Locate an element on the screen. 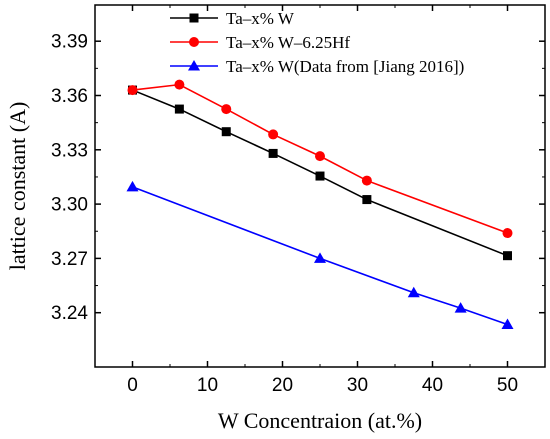 Image resolution: width=550 pixels, height=439 pixels. legend-item: Ta–x% W(Data from [Jiang 2016]) is located at coordinates (317, 66).